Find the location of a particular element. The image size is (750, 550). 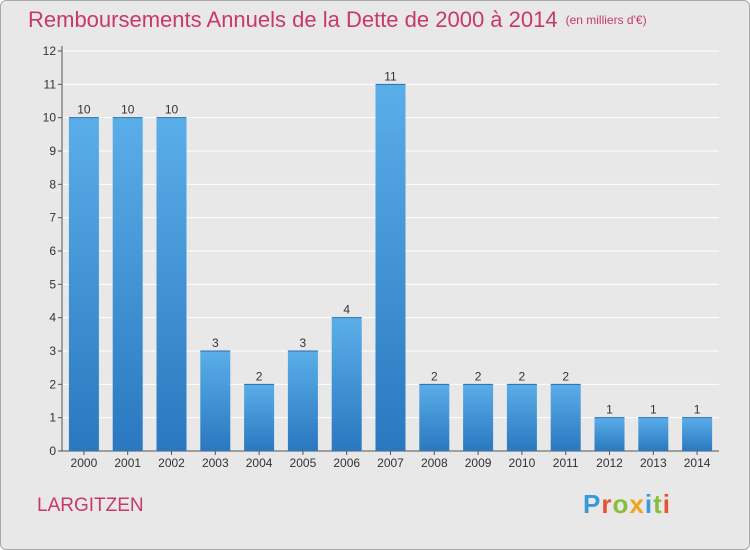

proxiti-logo: Proxiti is located at coordinates (627, 504).